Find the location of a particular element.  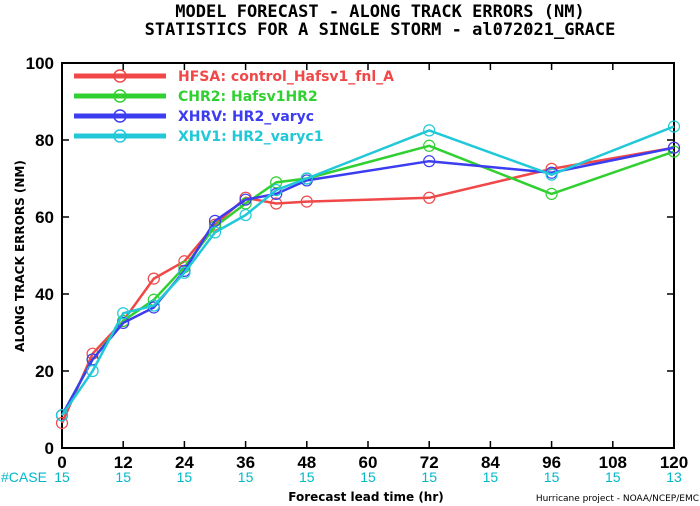

legend-label: XHRV: HR2_varyc is located at coordinates (246, 117).